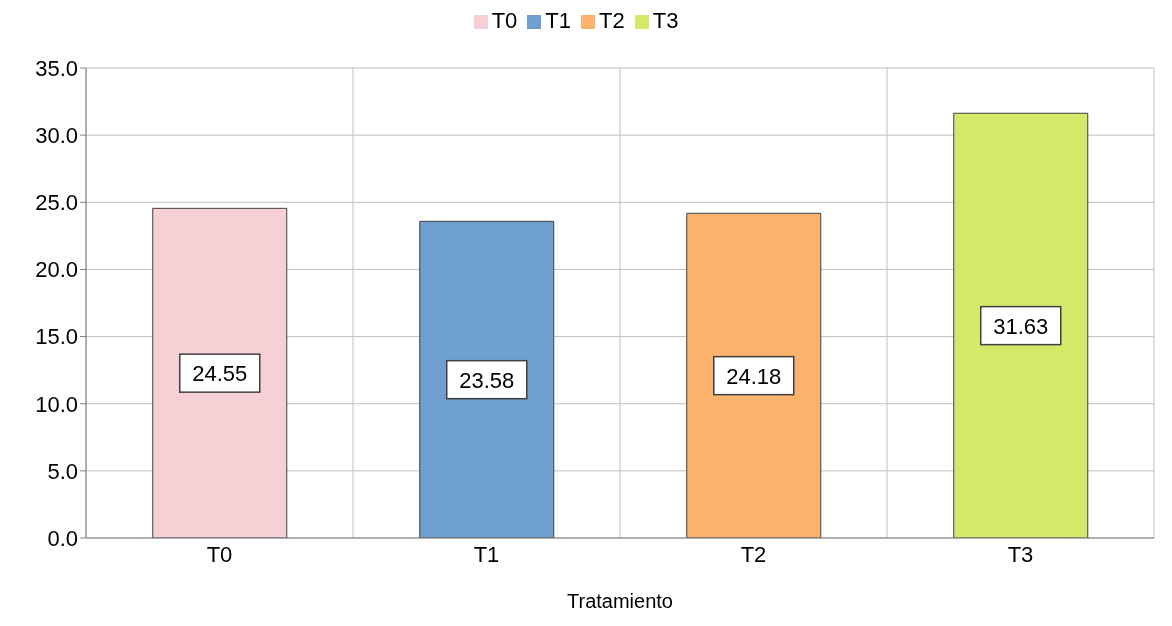 This screenshot has height=626, width=1172. Describe the element at coordinates (486, 554) in the screenshot. I see `x-tick-label: T1` at that location.